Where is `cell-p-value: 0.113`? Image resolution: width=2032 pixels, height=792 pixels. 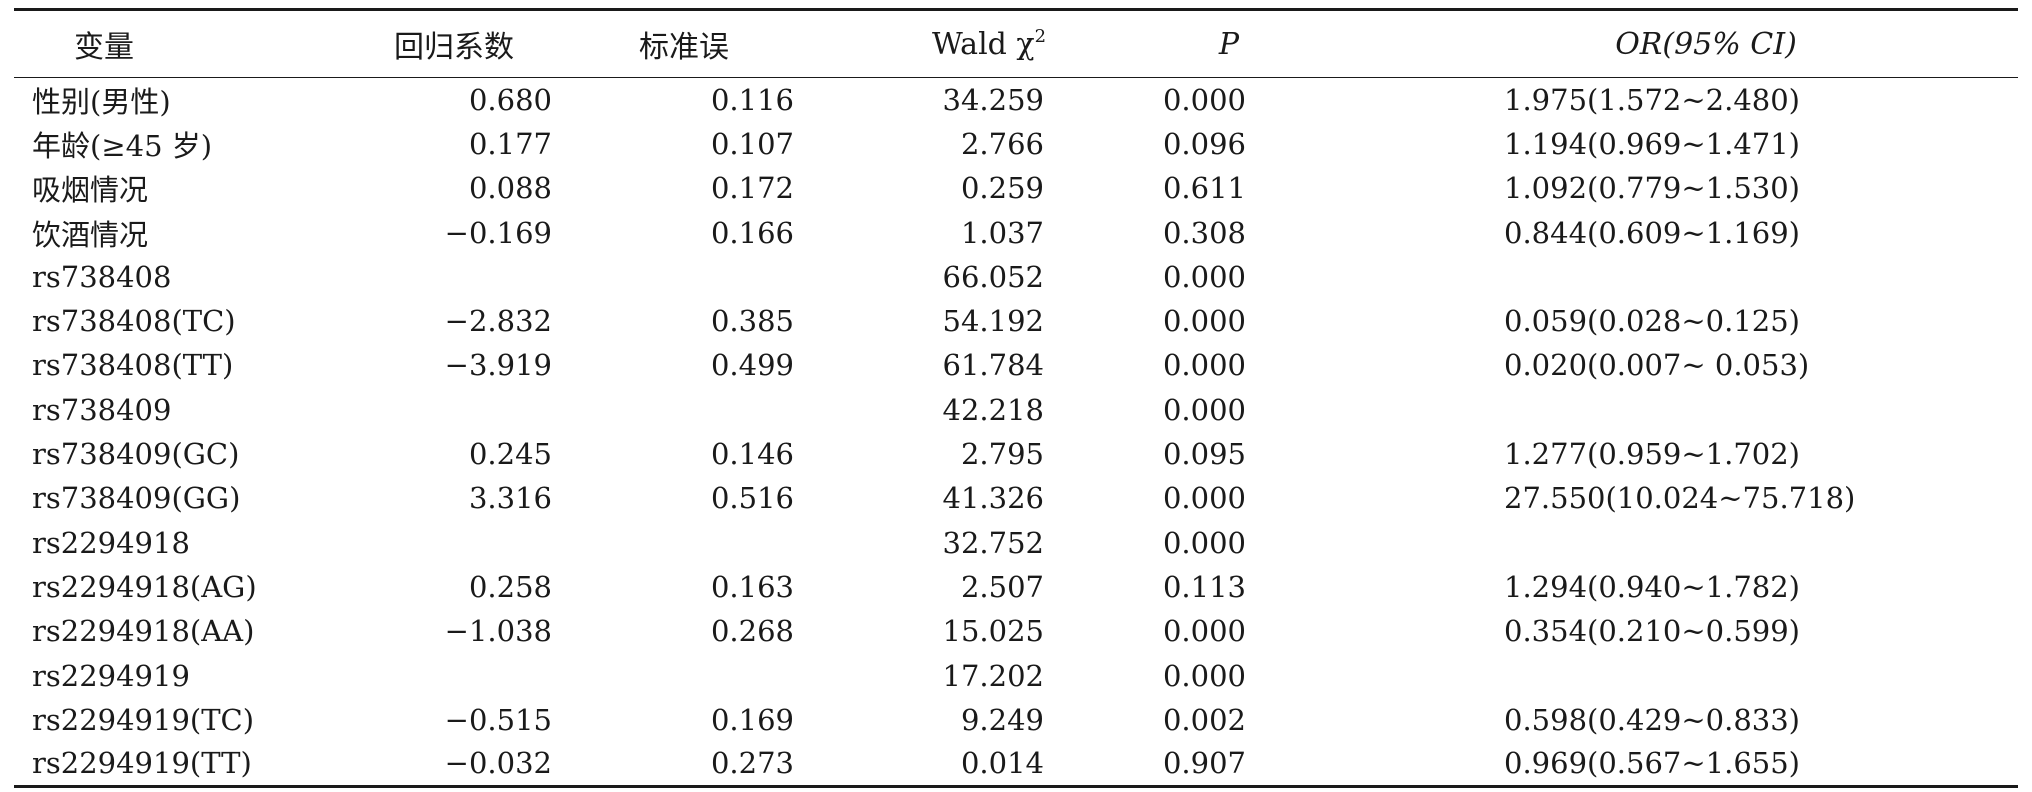 cell-p-value: 0.113 is located at coordinates (1204, 586).